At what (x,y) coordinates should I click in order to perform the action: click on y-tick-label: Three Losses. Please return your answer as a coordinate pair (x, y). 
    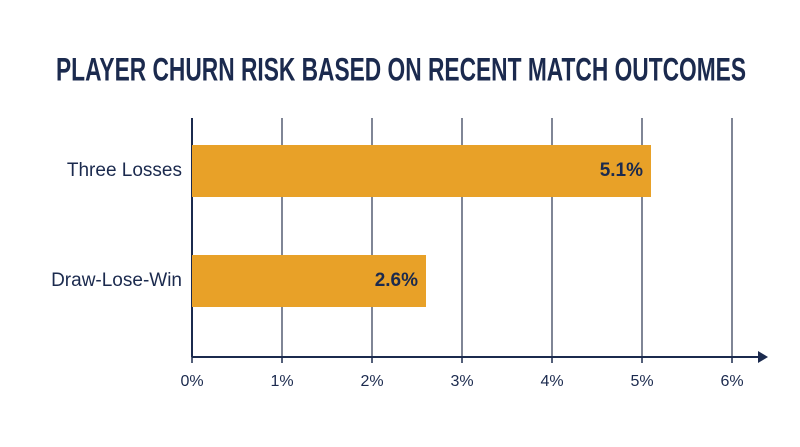
    Looking at the image, I should click on (124, 170).